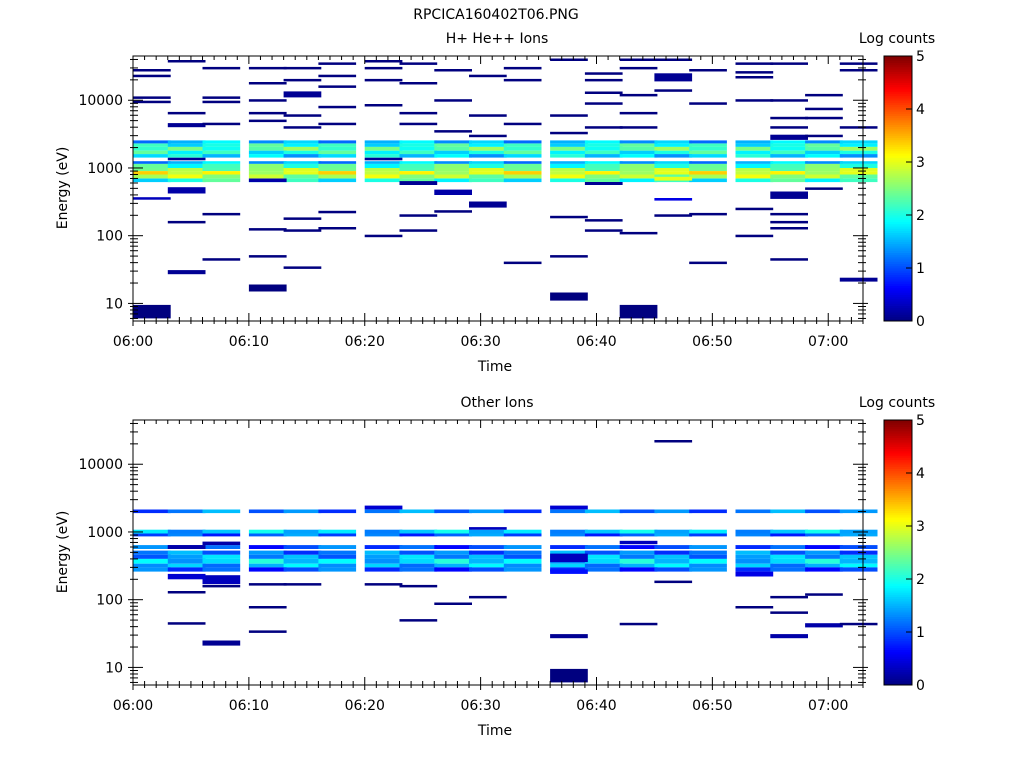 This screenshot has height=768, width=1024. What do you see at coordinates (920, 633) in the screenshot?
I see `colorbar-tick-label: 1` at bounding box center [920, 633].